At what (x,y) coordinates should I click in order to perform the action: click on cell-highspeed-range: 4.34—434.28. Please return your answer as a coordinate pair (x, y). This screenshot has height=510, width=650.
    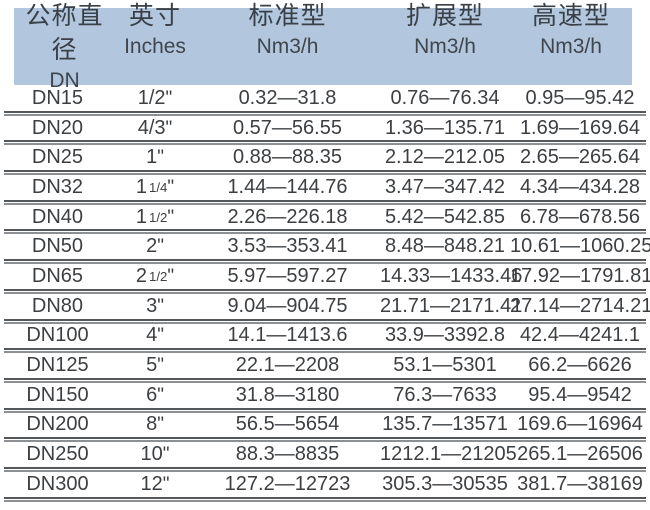
    Looking at the image, I should click on (580, 186).